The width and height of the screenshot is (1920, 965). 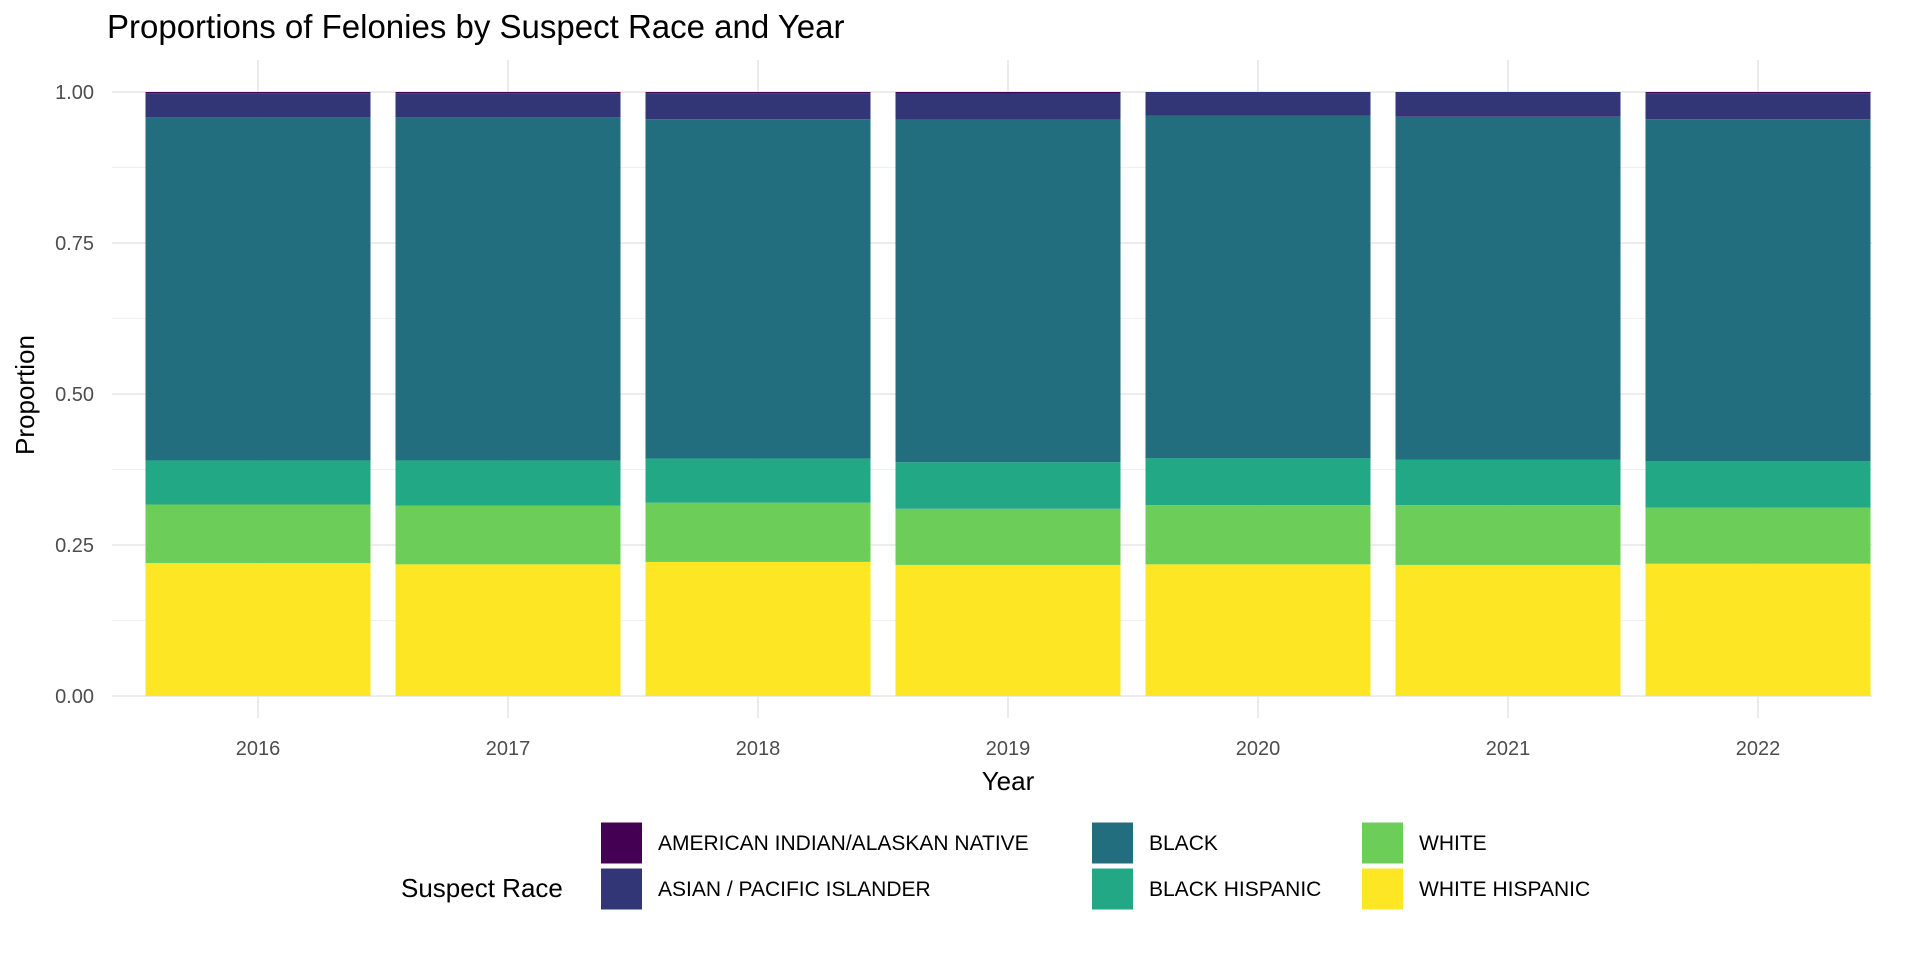 I want to click on bar-segment: WHITE 2020: 0.098, so click(x=1258, y=535).